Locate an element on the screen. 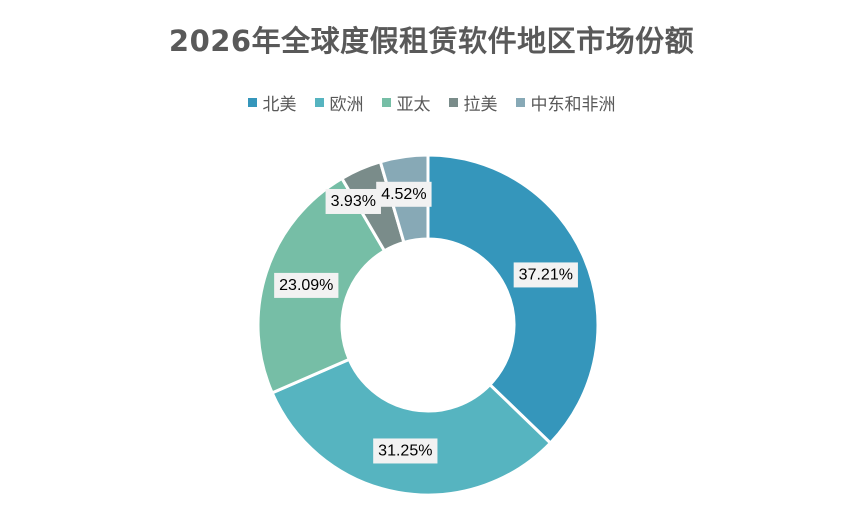 The image size is (863, 511). legend: 北美 欧洲 亚太 拉美 中东和非洲 is located at coordinates (431, 102).